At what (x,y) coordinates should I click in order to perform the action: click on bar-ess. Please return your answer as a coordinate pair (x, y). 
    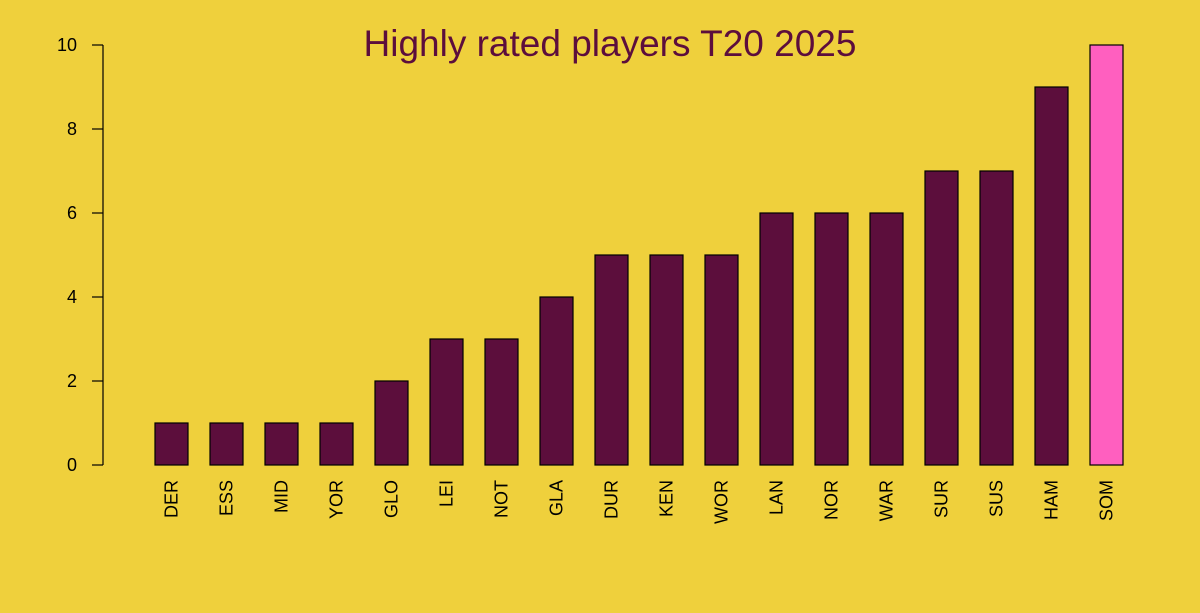
    Looking at the image, I should click on (226, 444).